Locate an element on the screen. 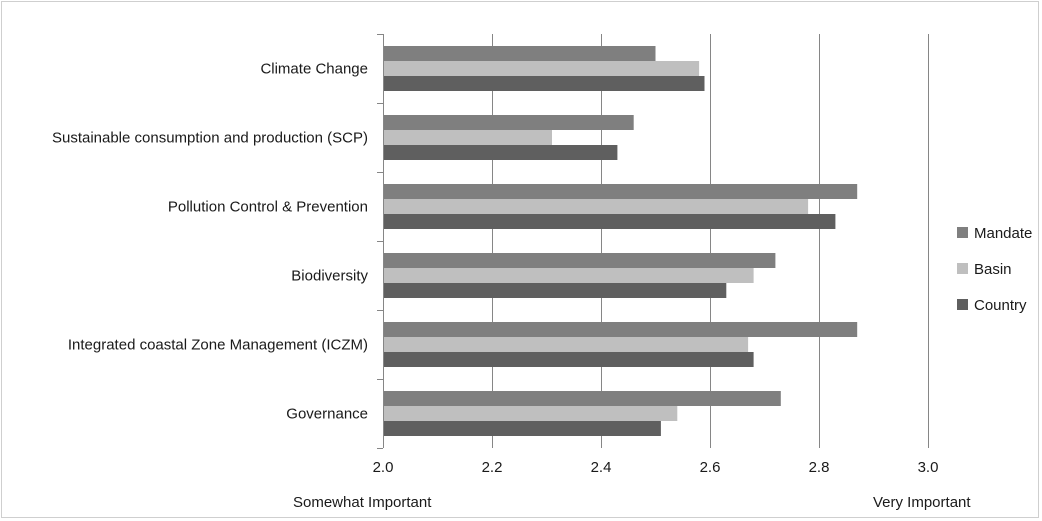  category-label: Biodiversity is located at coordinates (329, 276).